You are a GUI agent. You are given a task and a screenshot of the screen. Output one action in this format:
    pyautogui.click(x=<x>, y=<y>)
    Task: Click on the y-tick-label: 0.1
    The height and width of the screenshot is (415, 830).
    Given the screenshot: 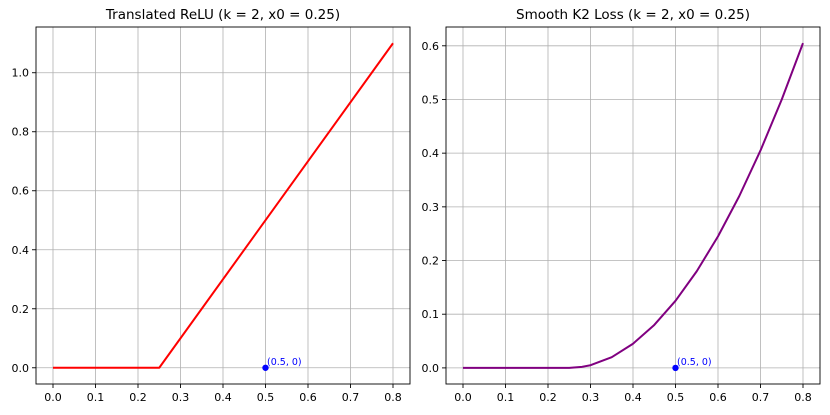 What is the action you would take?
    pyautogui.click(x=431, y=314)
    